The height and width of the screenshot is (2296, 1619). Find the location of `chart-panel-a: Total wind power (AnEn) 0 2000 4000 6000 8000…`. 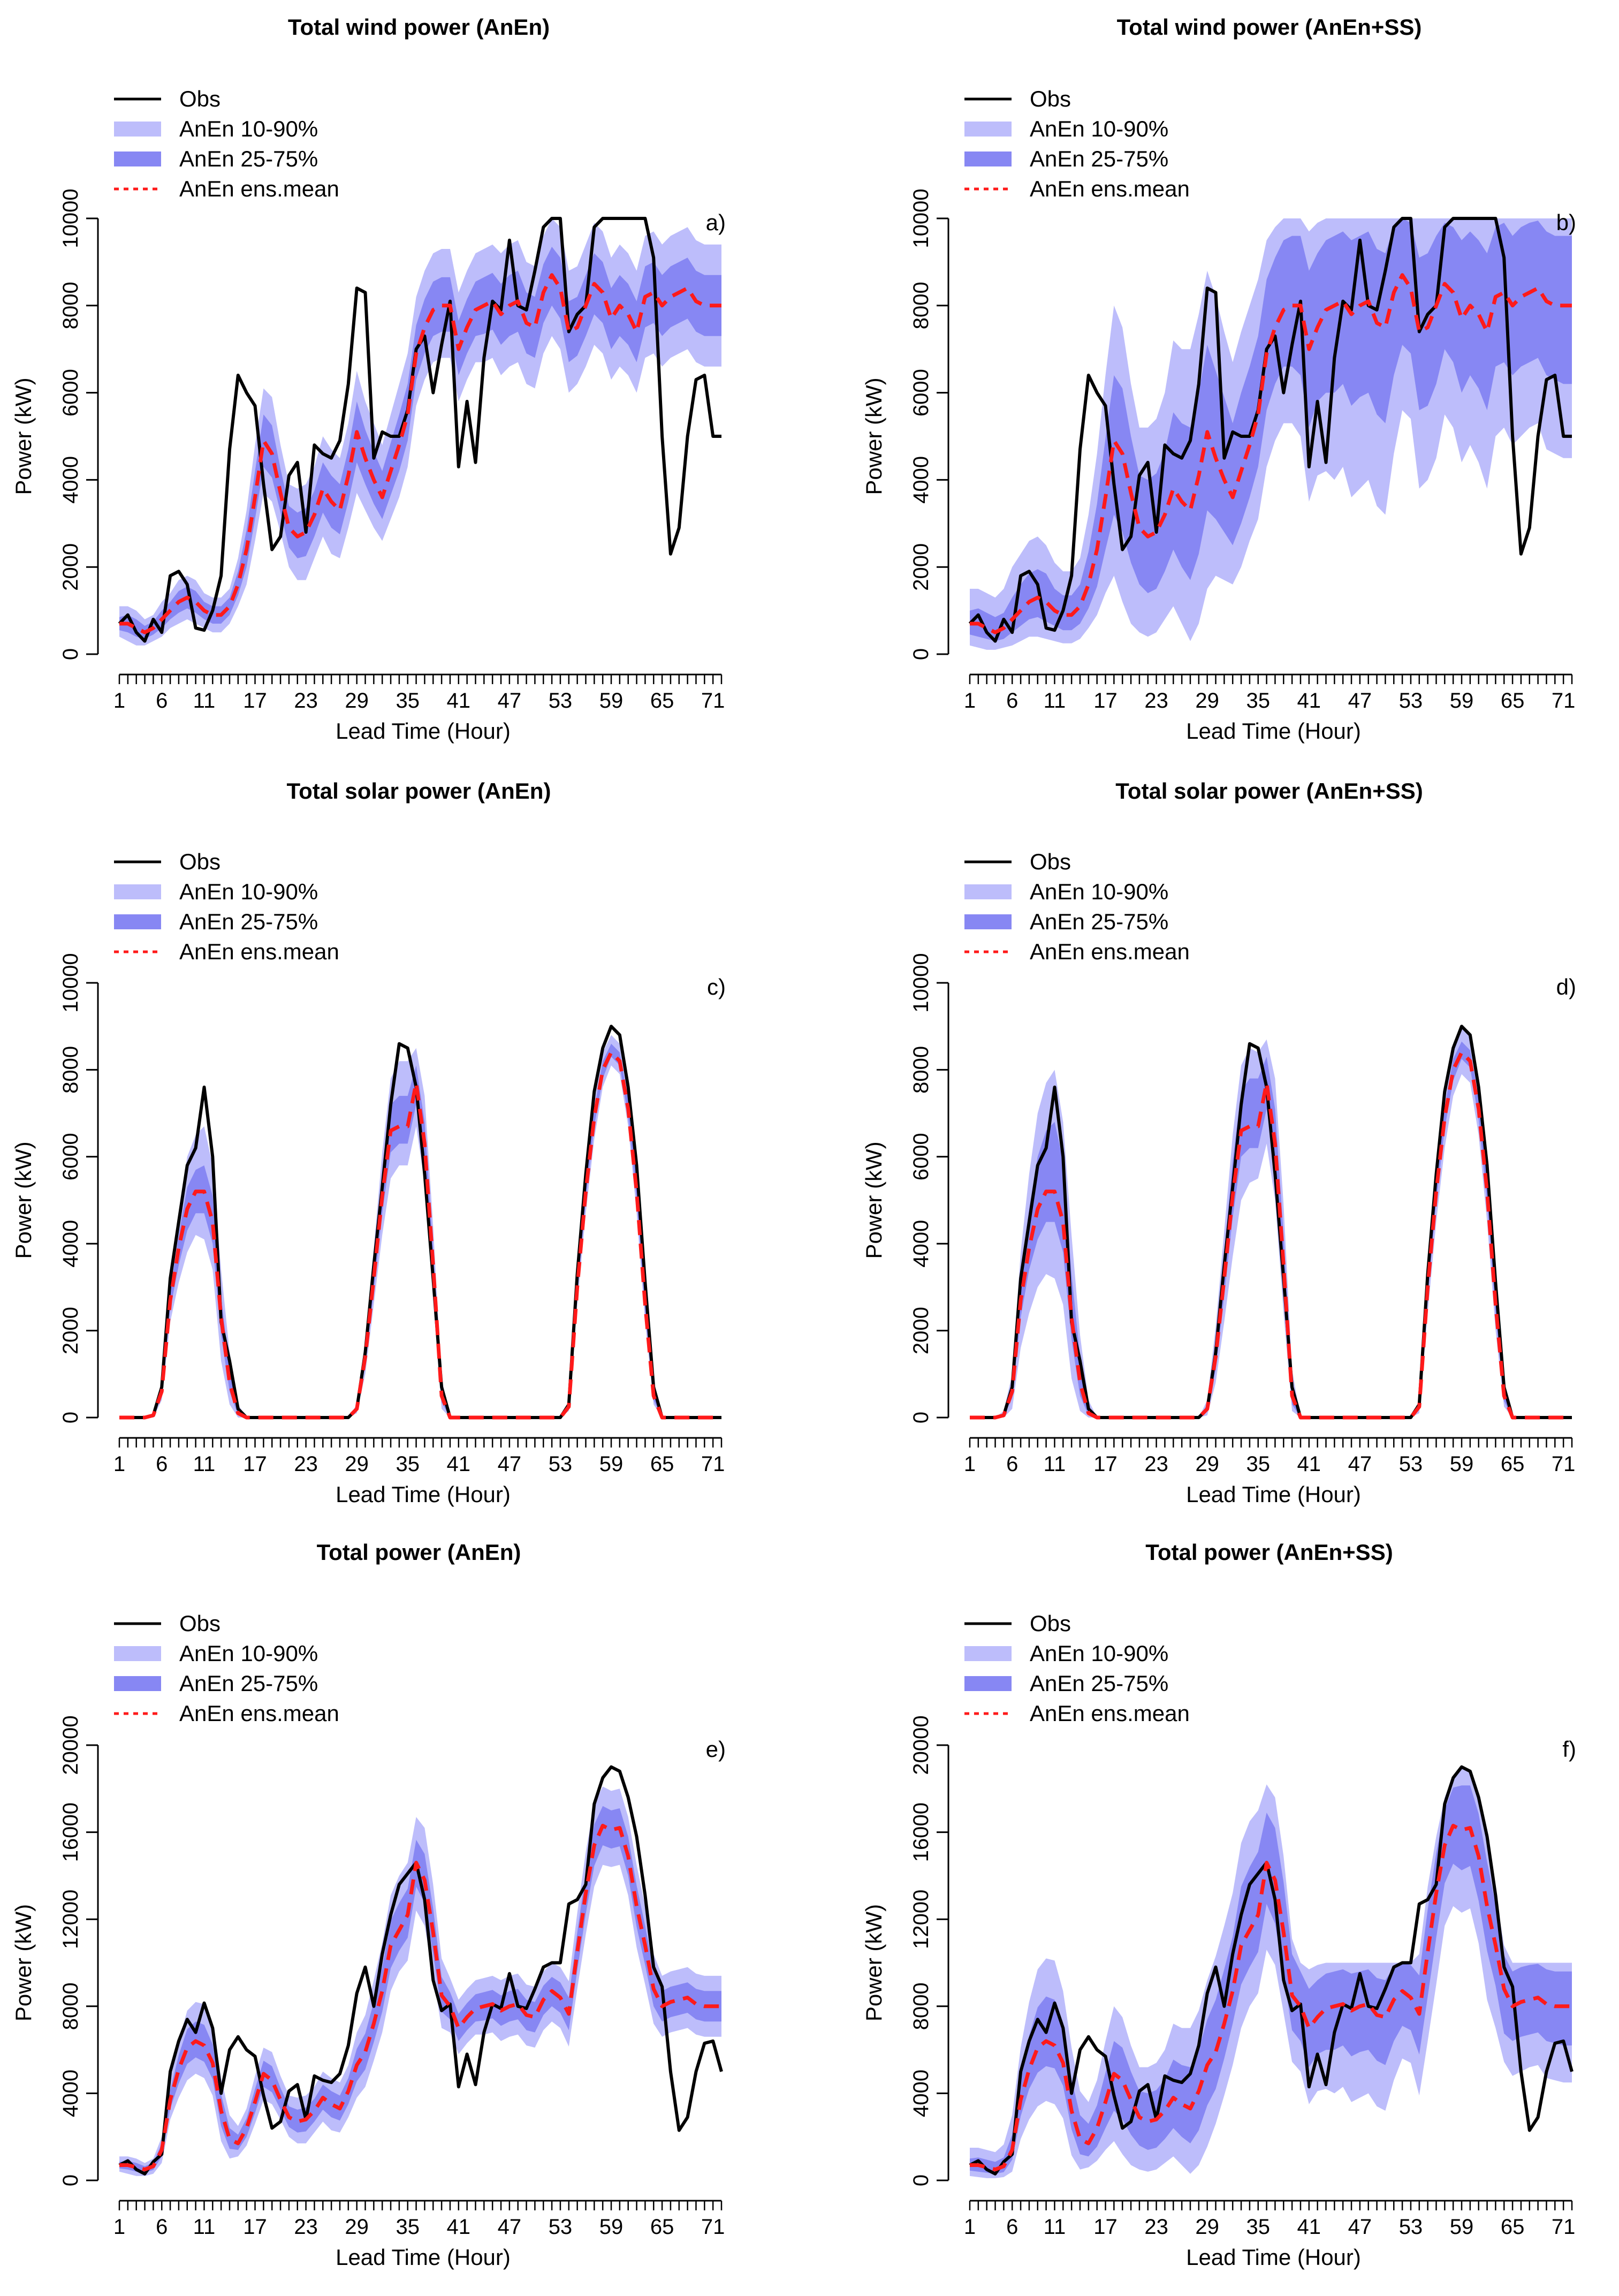

chart-panel-a: Total wind power (AnEn) 0 2000 4000 6000 8000… is located at coordinates (368, 379).